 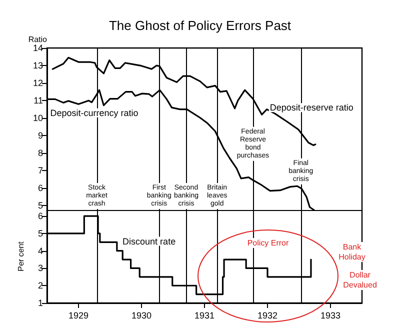 I want to click on y-tick-label: 1, so click(x=40, y=303).